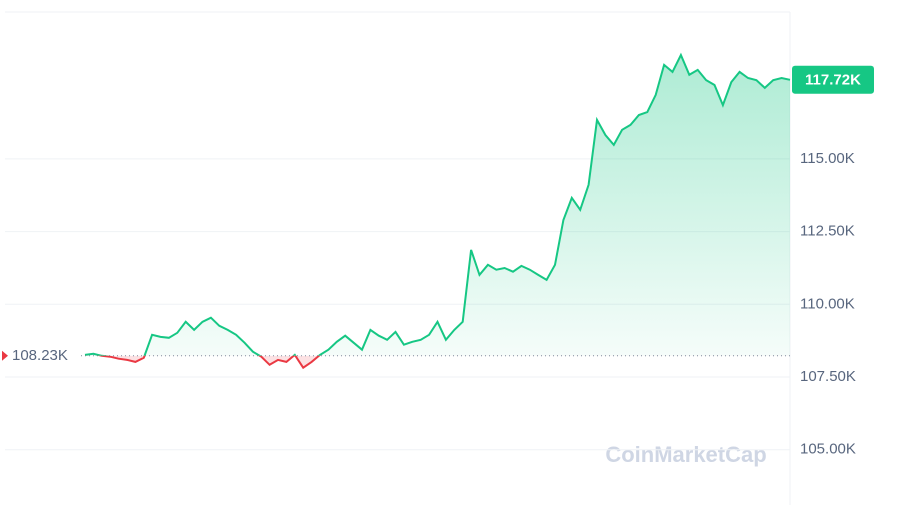 The height and width of the screenshot is (505, 901). Describe the element at coordinates (40, 355) in the screenshot. I see `baseline-label: 108.23K` at that location.